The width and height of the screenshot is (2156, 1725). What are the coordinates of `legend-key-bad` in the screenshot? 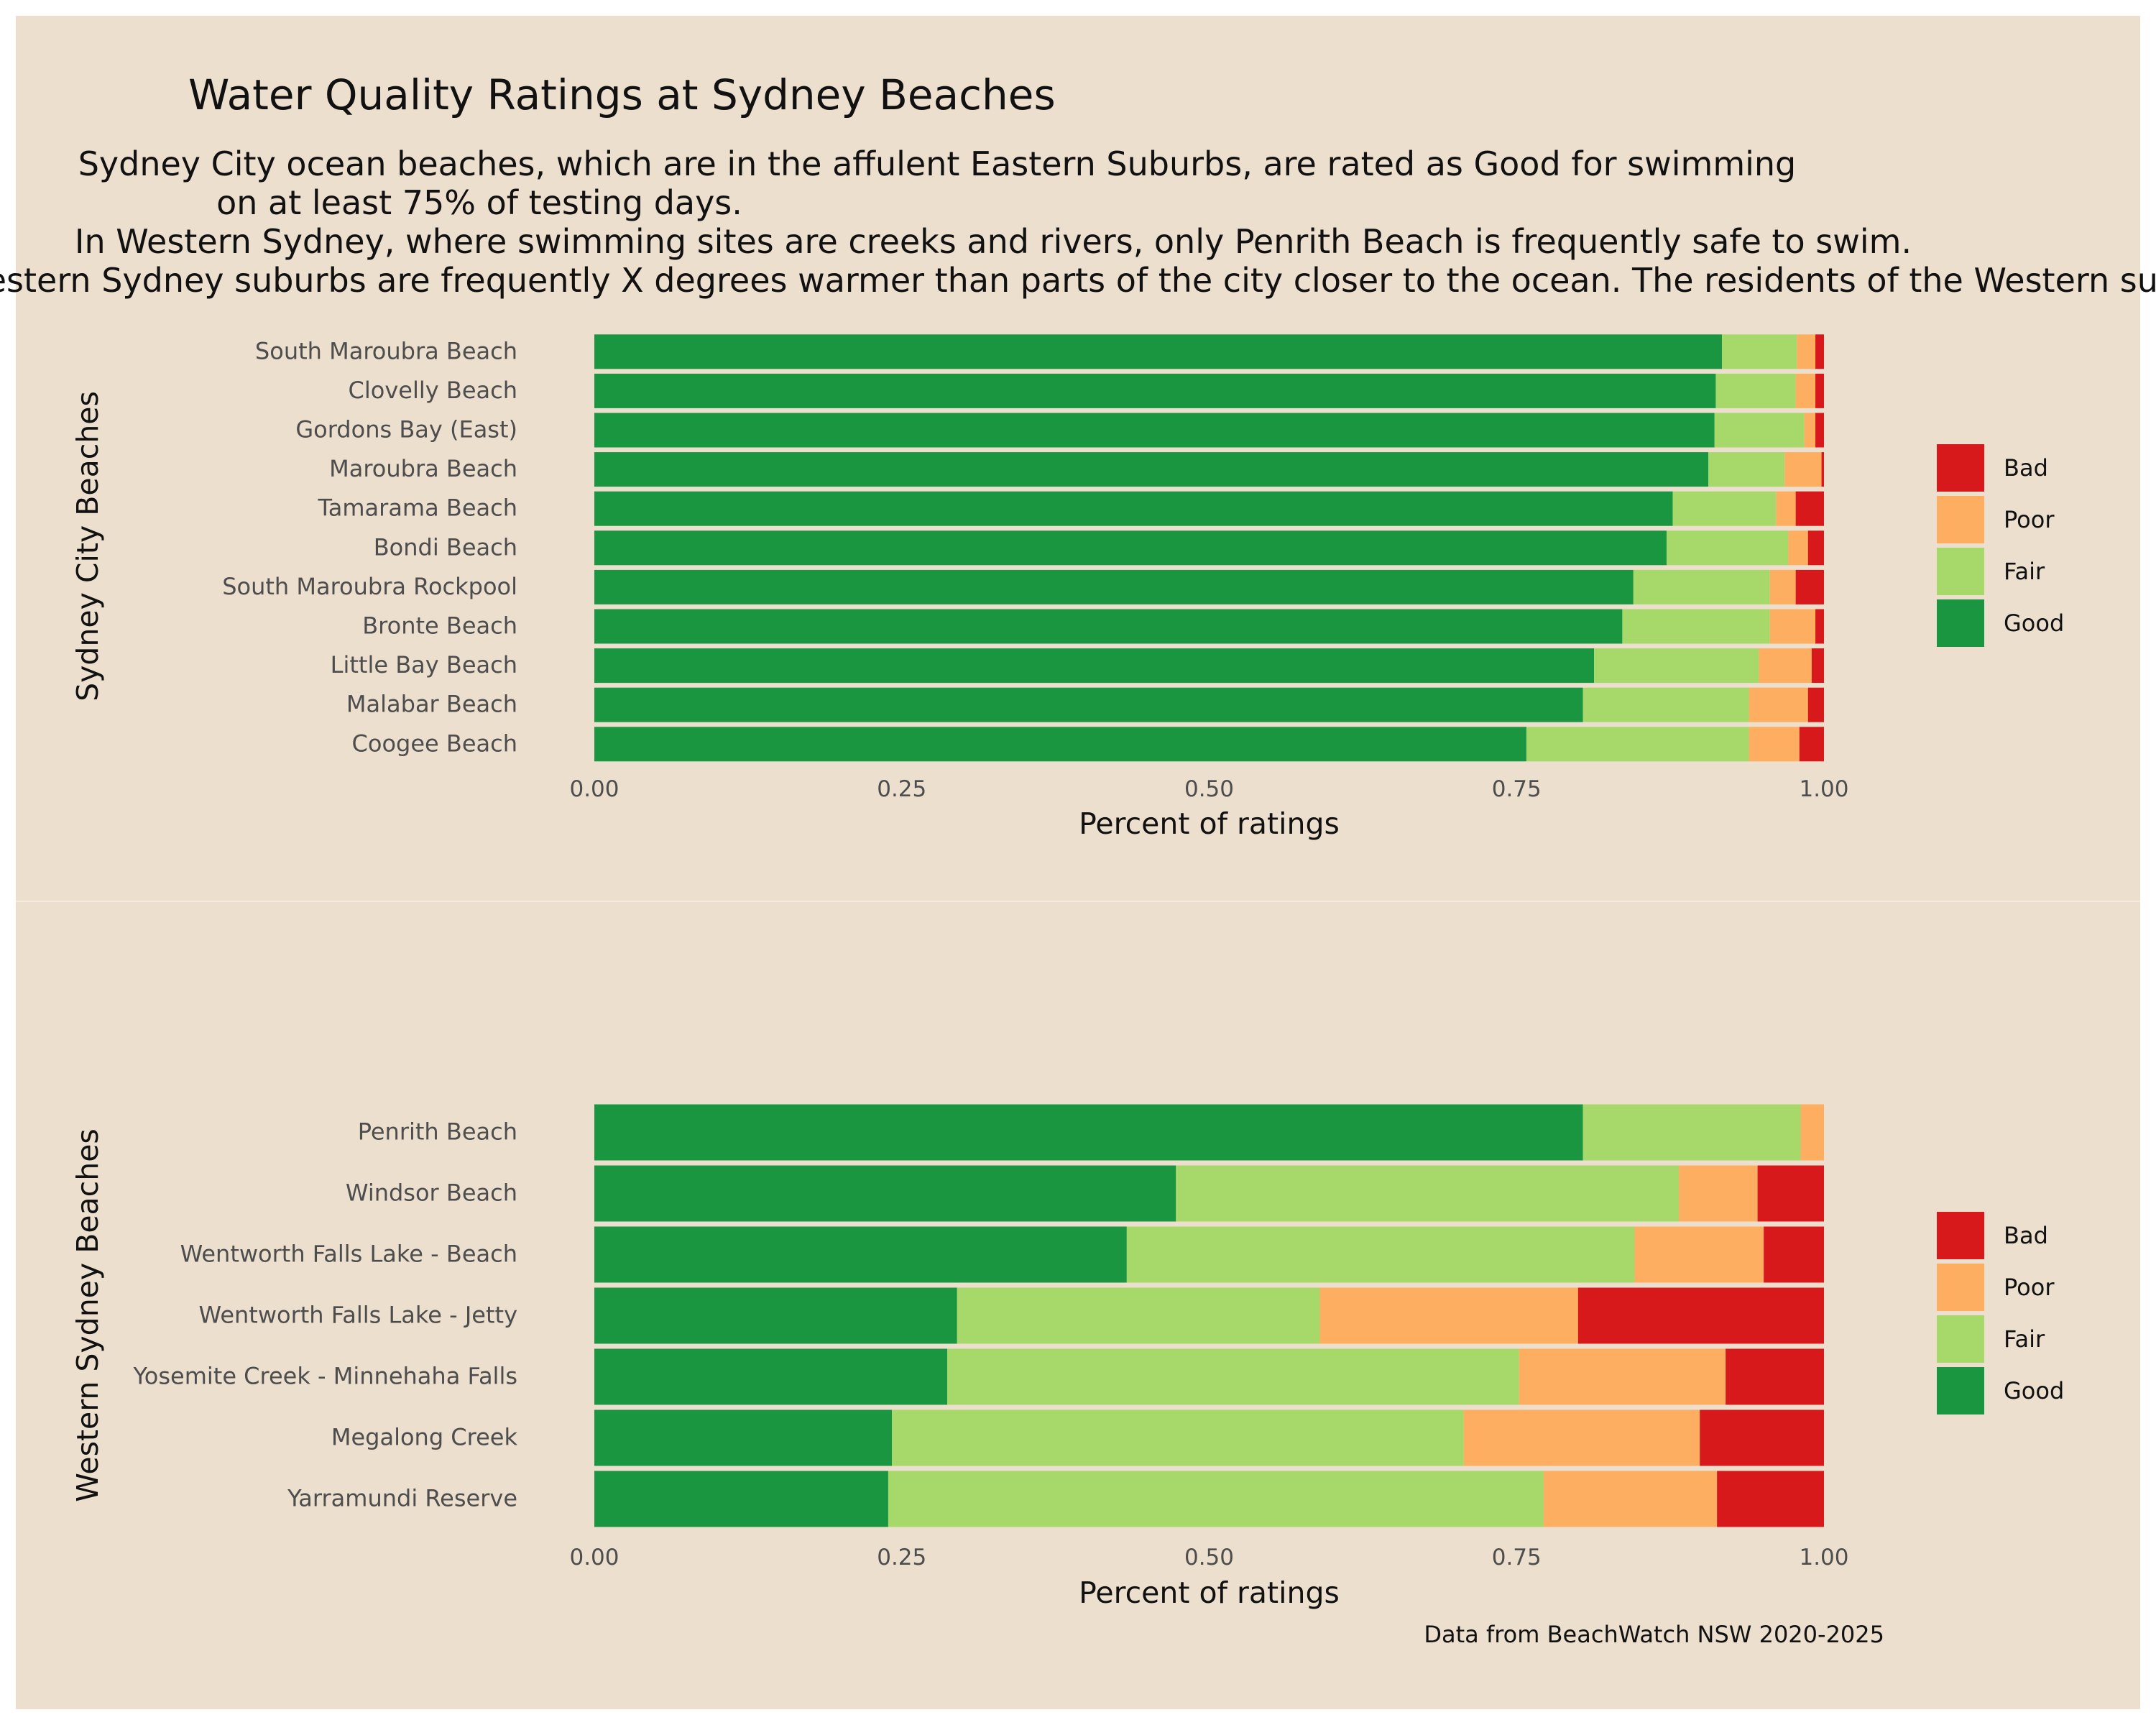 It's located at (1960, 1235).